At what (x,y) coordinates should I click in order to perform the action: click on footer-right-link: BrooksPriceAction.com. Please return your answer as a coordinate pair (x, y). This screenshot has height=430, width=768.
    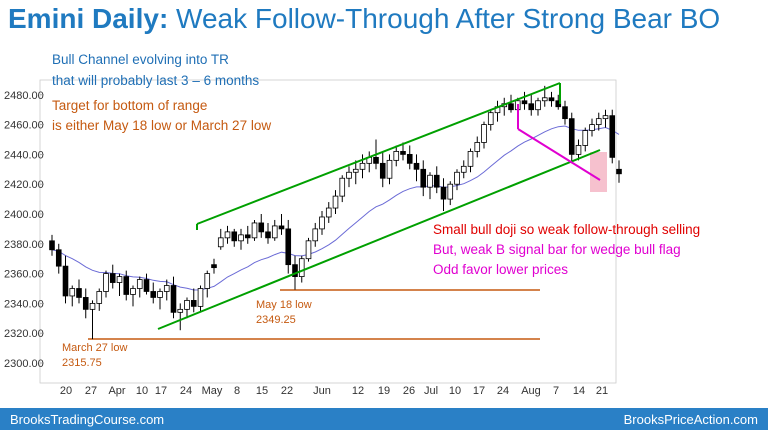
    Looking at the image, I should click on (690, 419).